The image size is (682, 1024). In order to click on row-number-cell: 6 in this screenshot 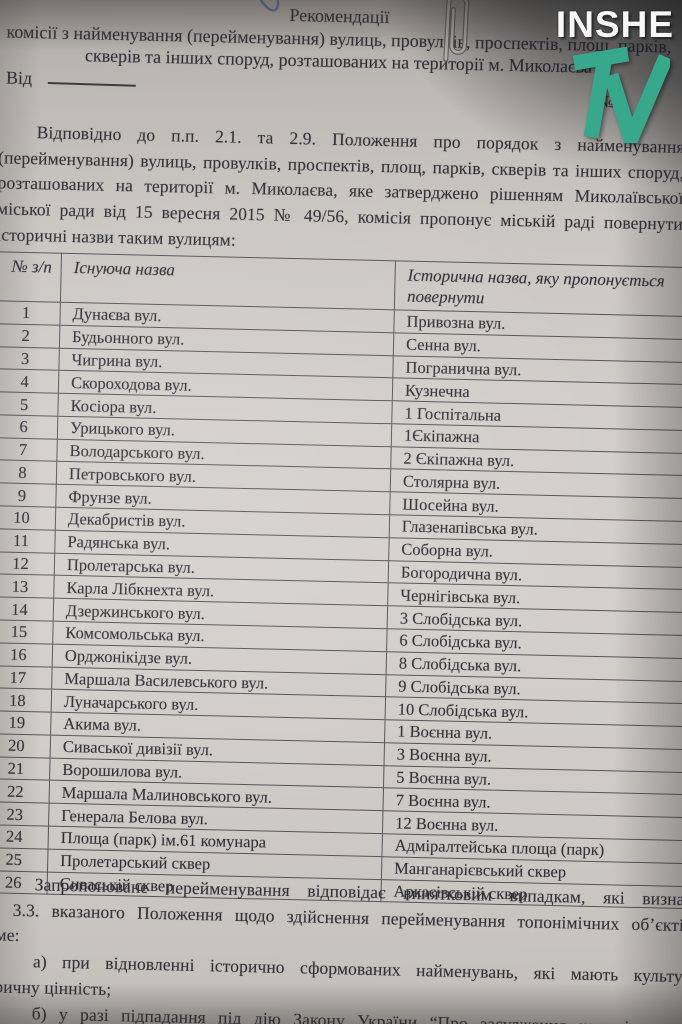, I will do `click(29, 426)`.